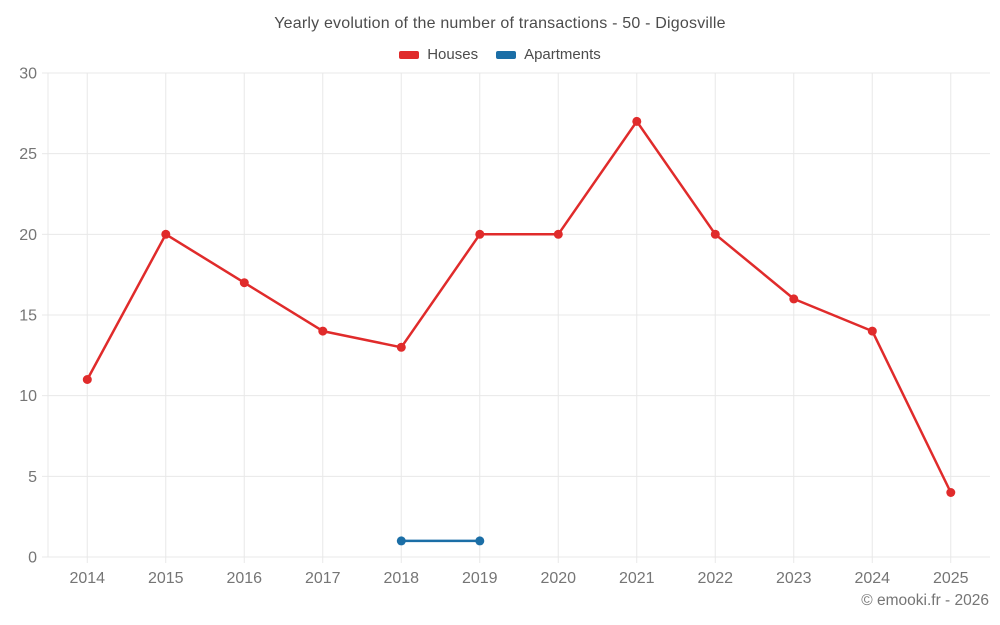 The image size is (1000, 625). I want to click on x-tick-label: 2022, so click(715, 578).